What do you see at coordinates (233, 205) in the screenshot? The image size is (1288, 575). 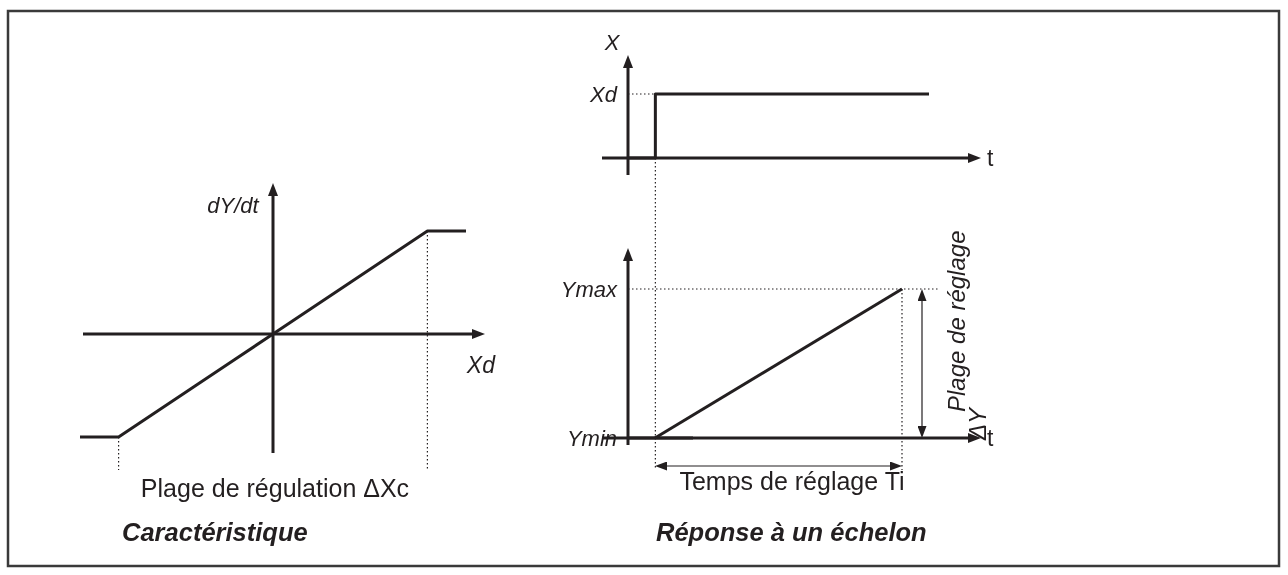 I see `y-axis-title: dY/dt` at bounding box center [233, 205].